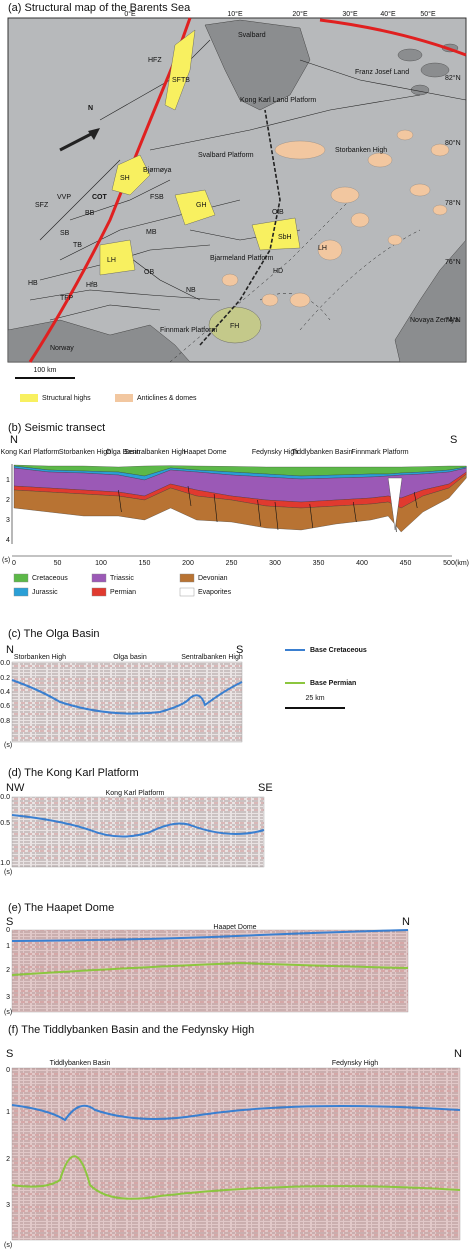 Image resolution: width=474 pixels, height=1254 pixels. I want to click on seismic-image, so click(138, 832).